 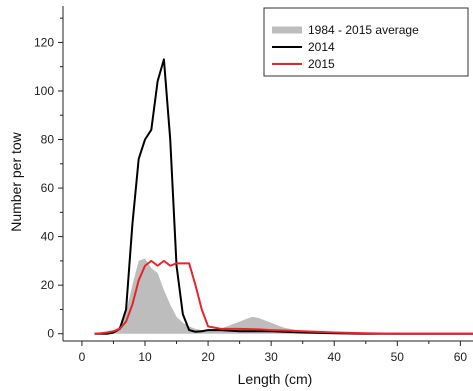 What do you see at coordinates (208, 357) in the screenshot?
I see `x-tick-label-20: 20` at bounding box center [208, 357].